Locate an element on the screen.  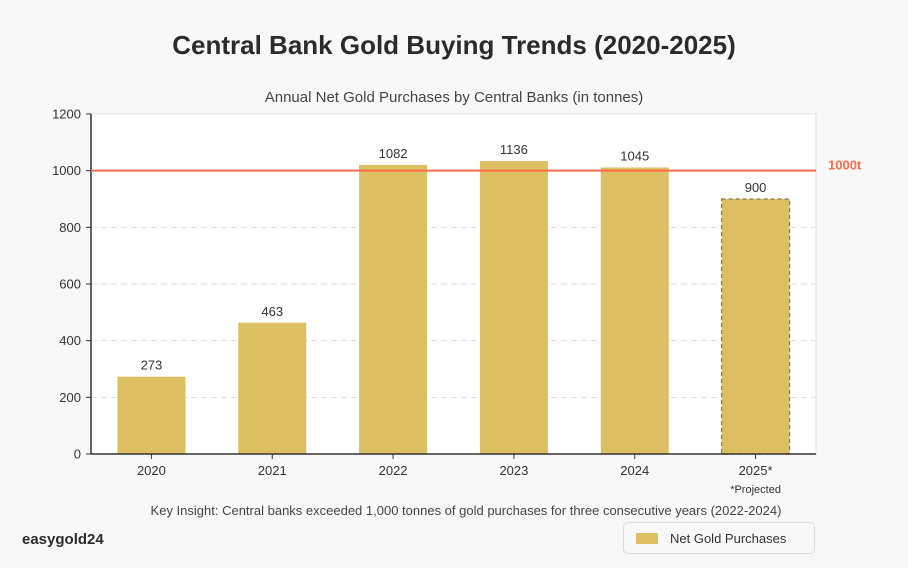
x-tick-label: 2023 is located at coordinates (513, 470).